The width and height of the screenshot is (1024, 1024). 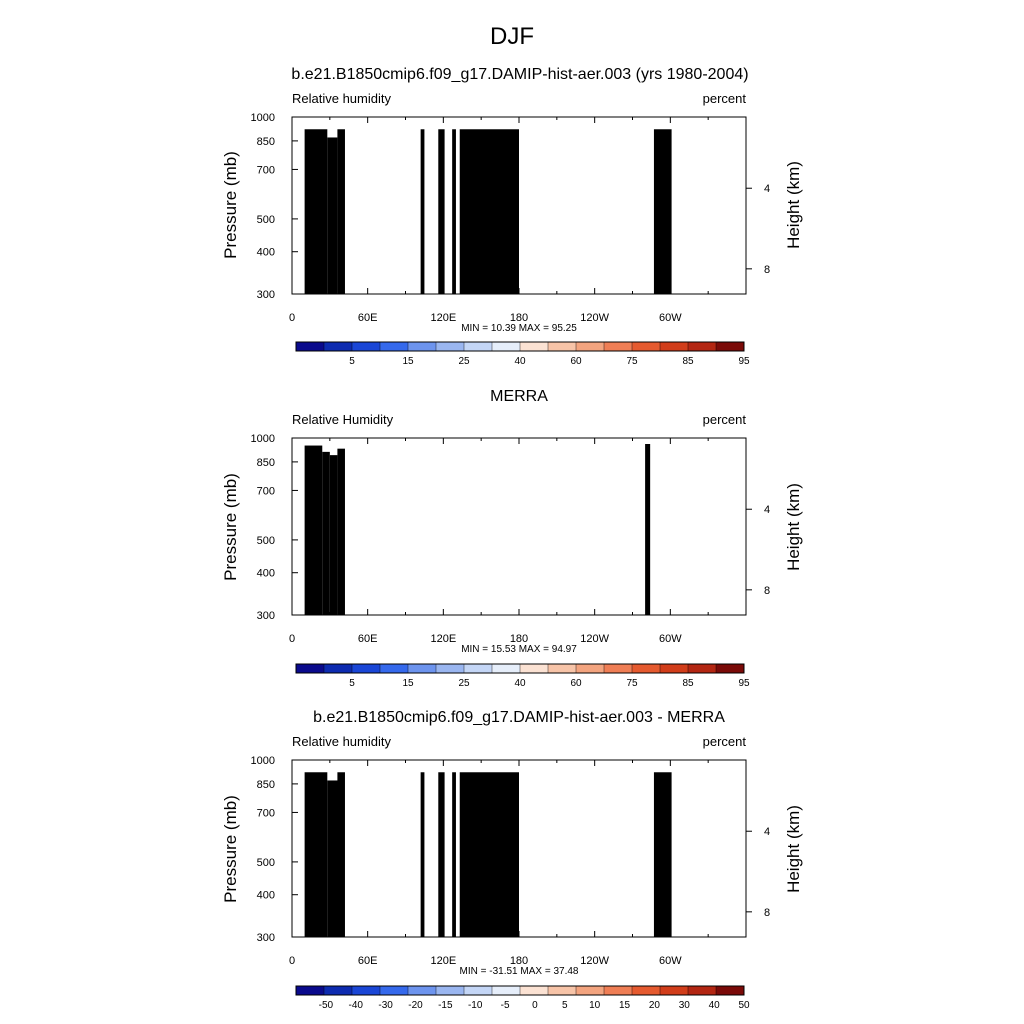 I want to click on colorbar-label: 40, so click(x=520, y=361).